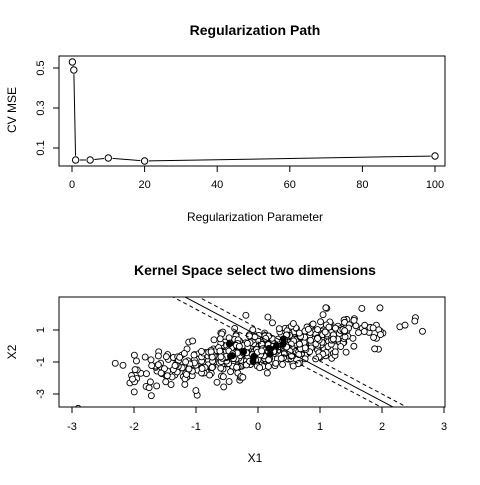  What do you see at coordinates (255, 270) in the screenshot?
I see `plot2-title: Kernel Space select two dimensions` at bounding box center [255, 270].